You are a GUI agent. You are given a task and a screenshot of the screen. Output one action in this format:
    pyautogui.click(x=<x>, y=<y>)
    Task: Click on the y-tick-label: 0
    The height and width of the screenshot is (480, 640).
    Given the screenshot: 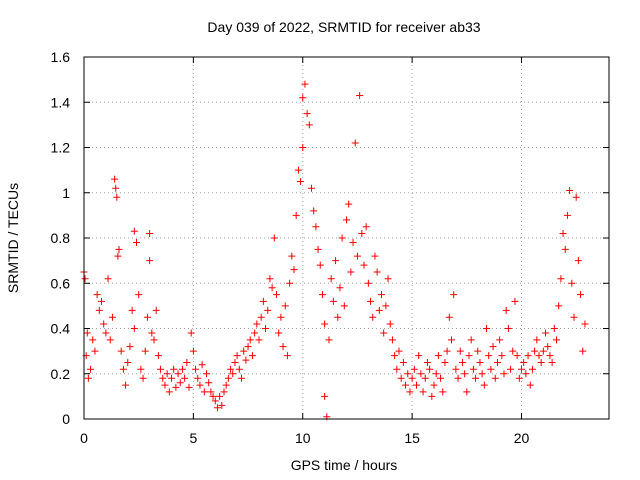 What is the action you would take?
    pyautogui.click(x=66, y=419)
    